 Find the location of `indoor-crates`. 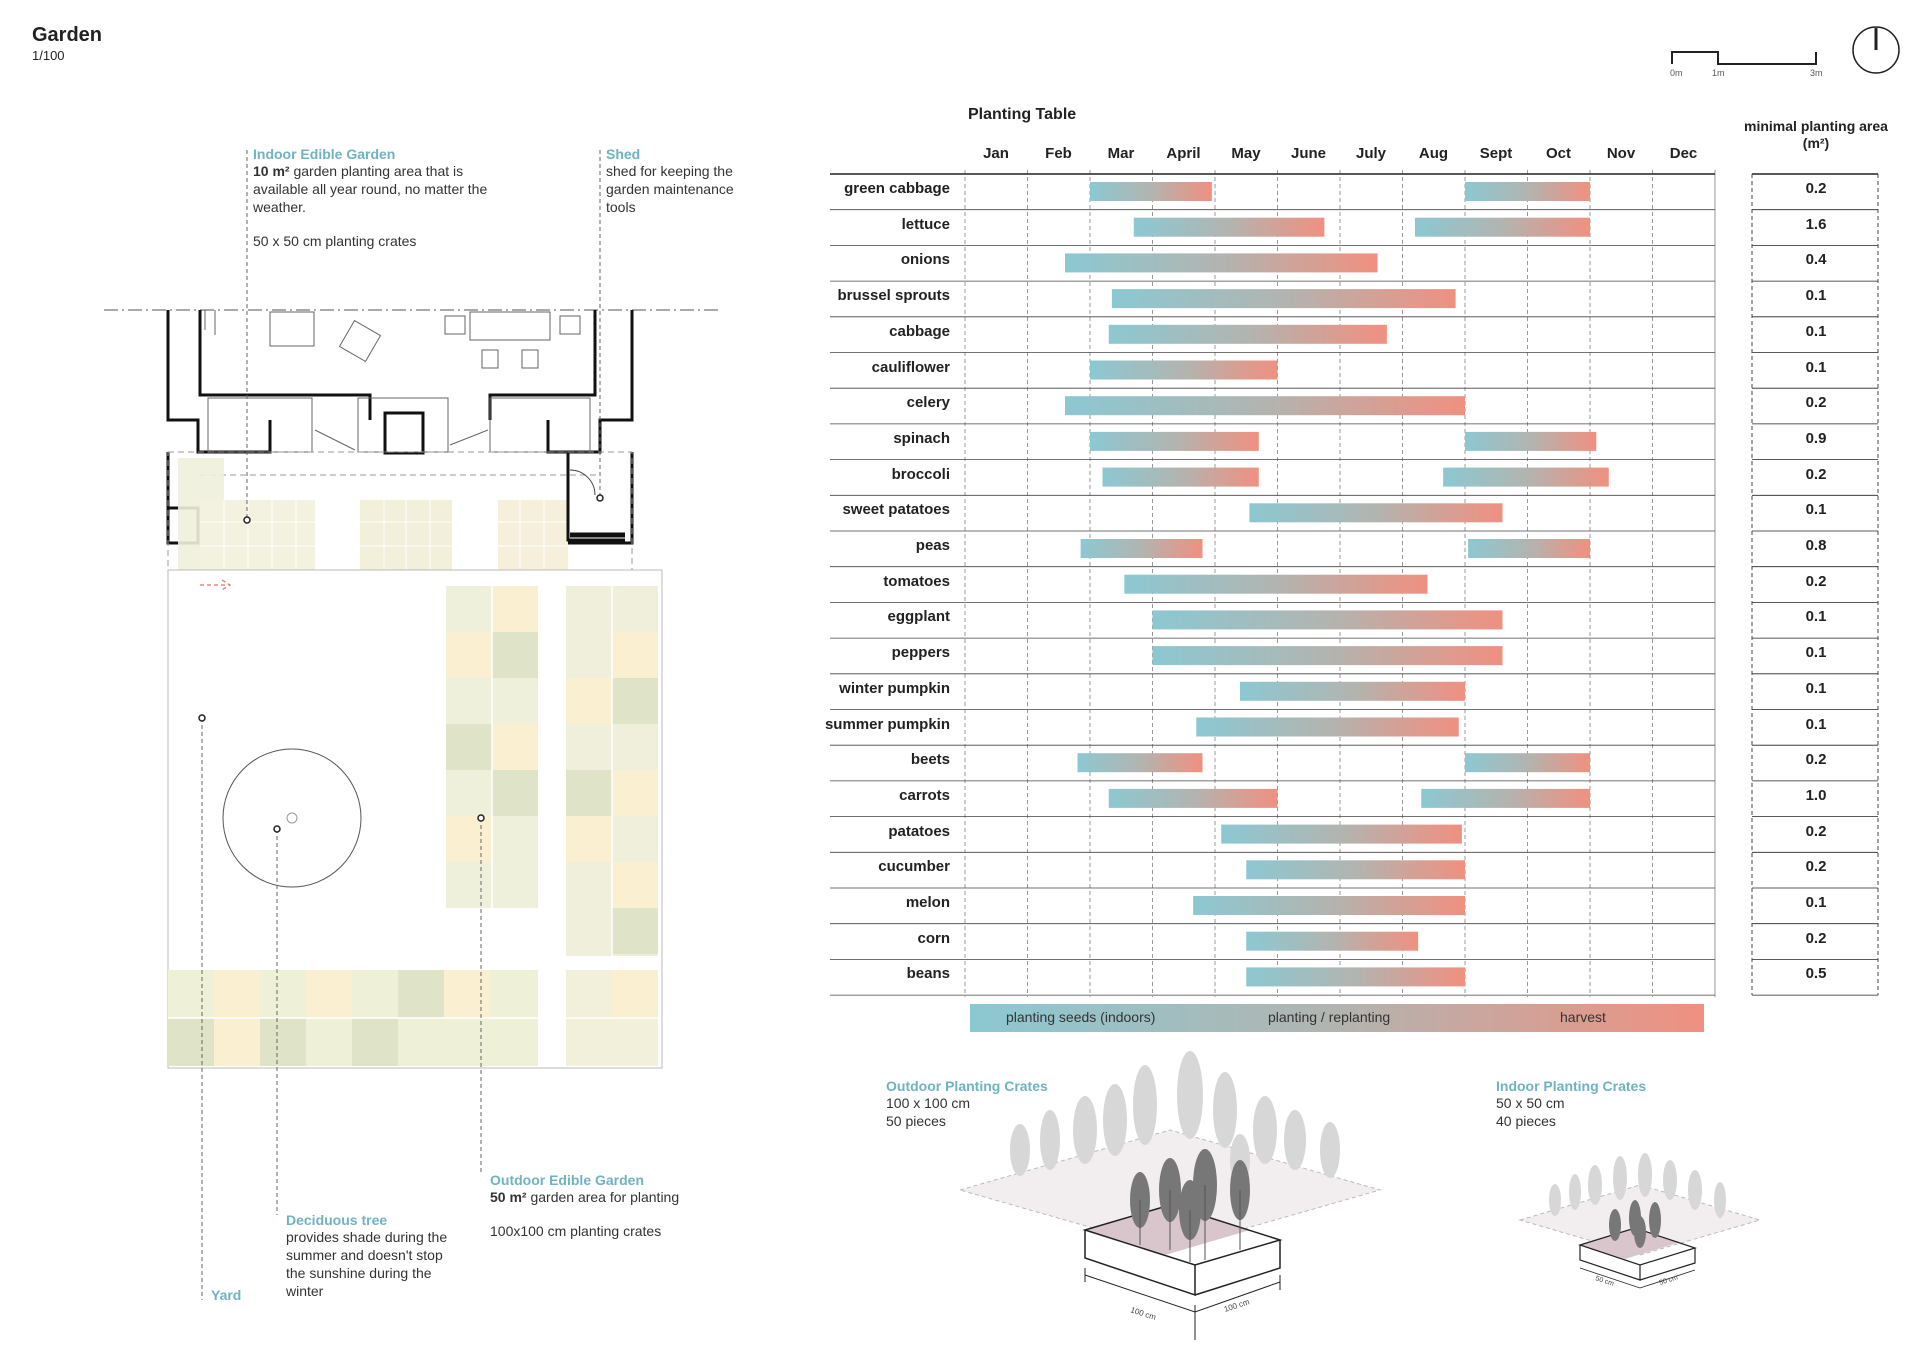

indoor-crates is located at coordinates (373, 514).